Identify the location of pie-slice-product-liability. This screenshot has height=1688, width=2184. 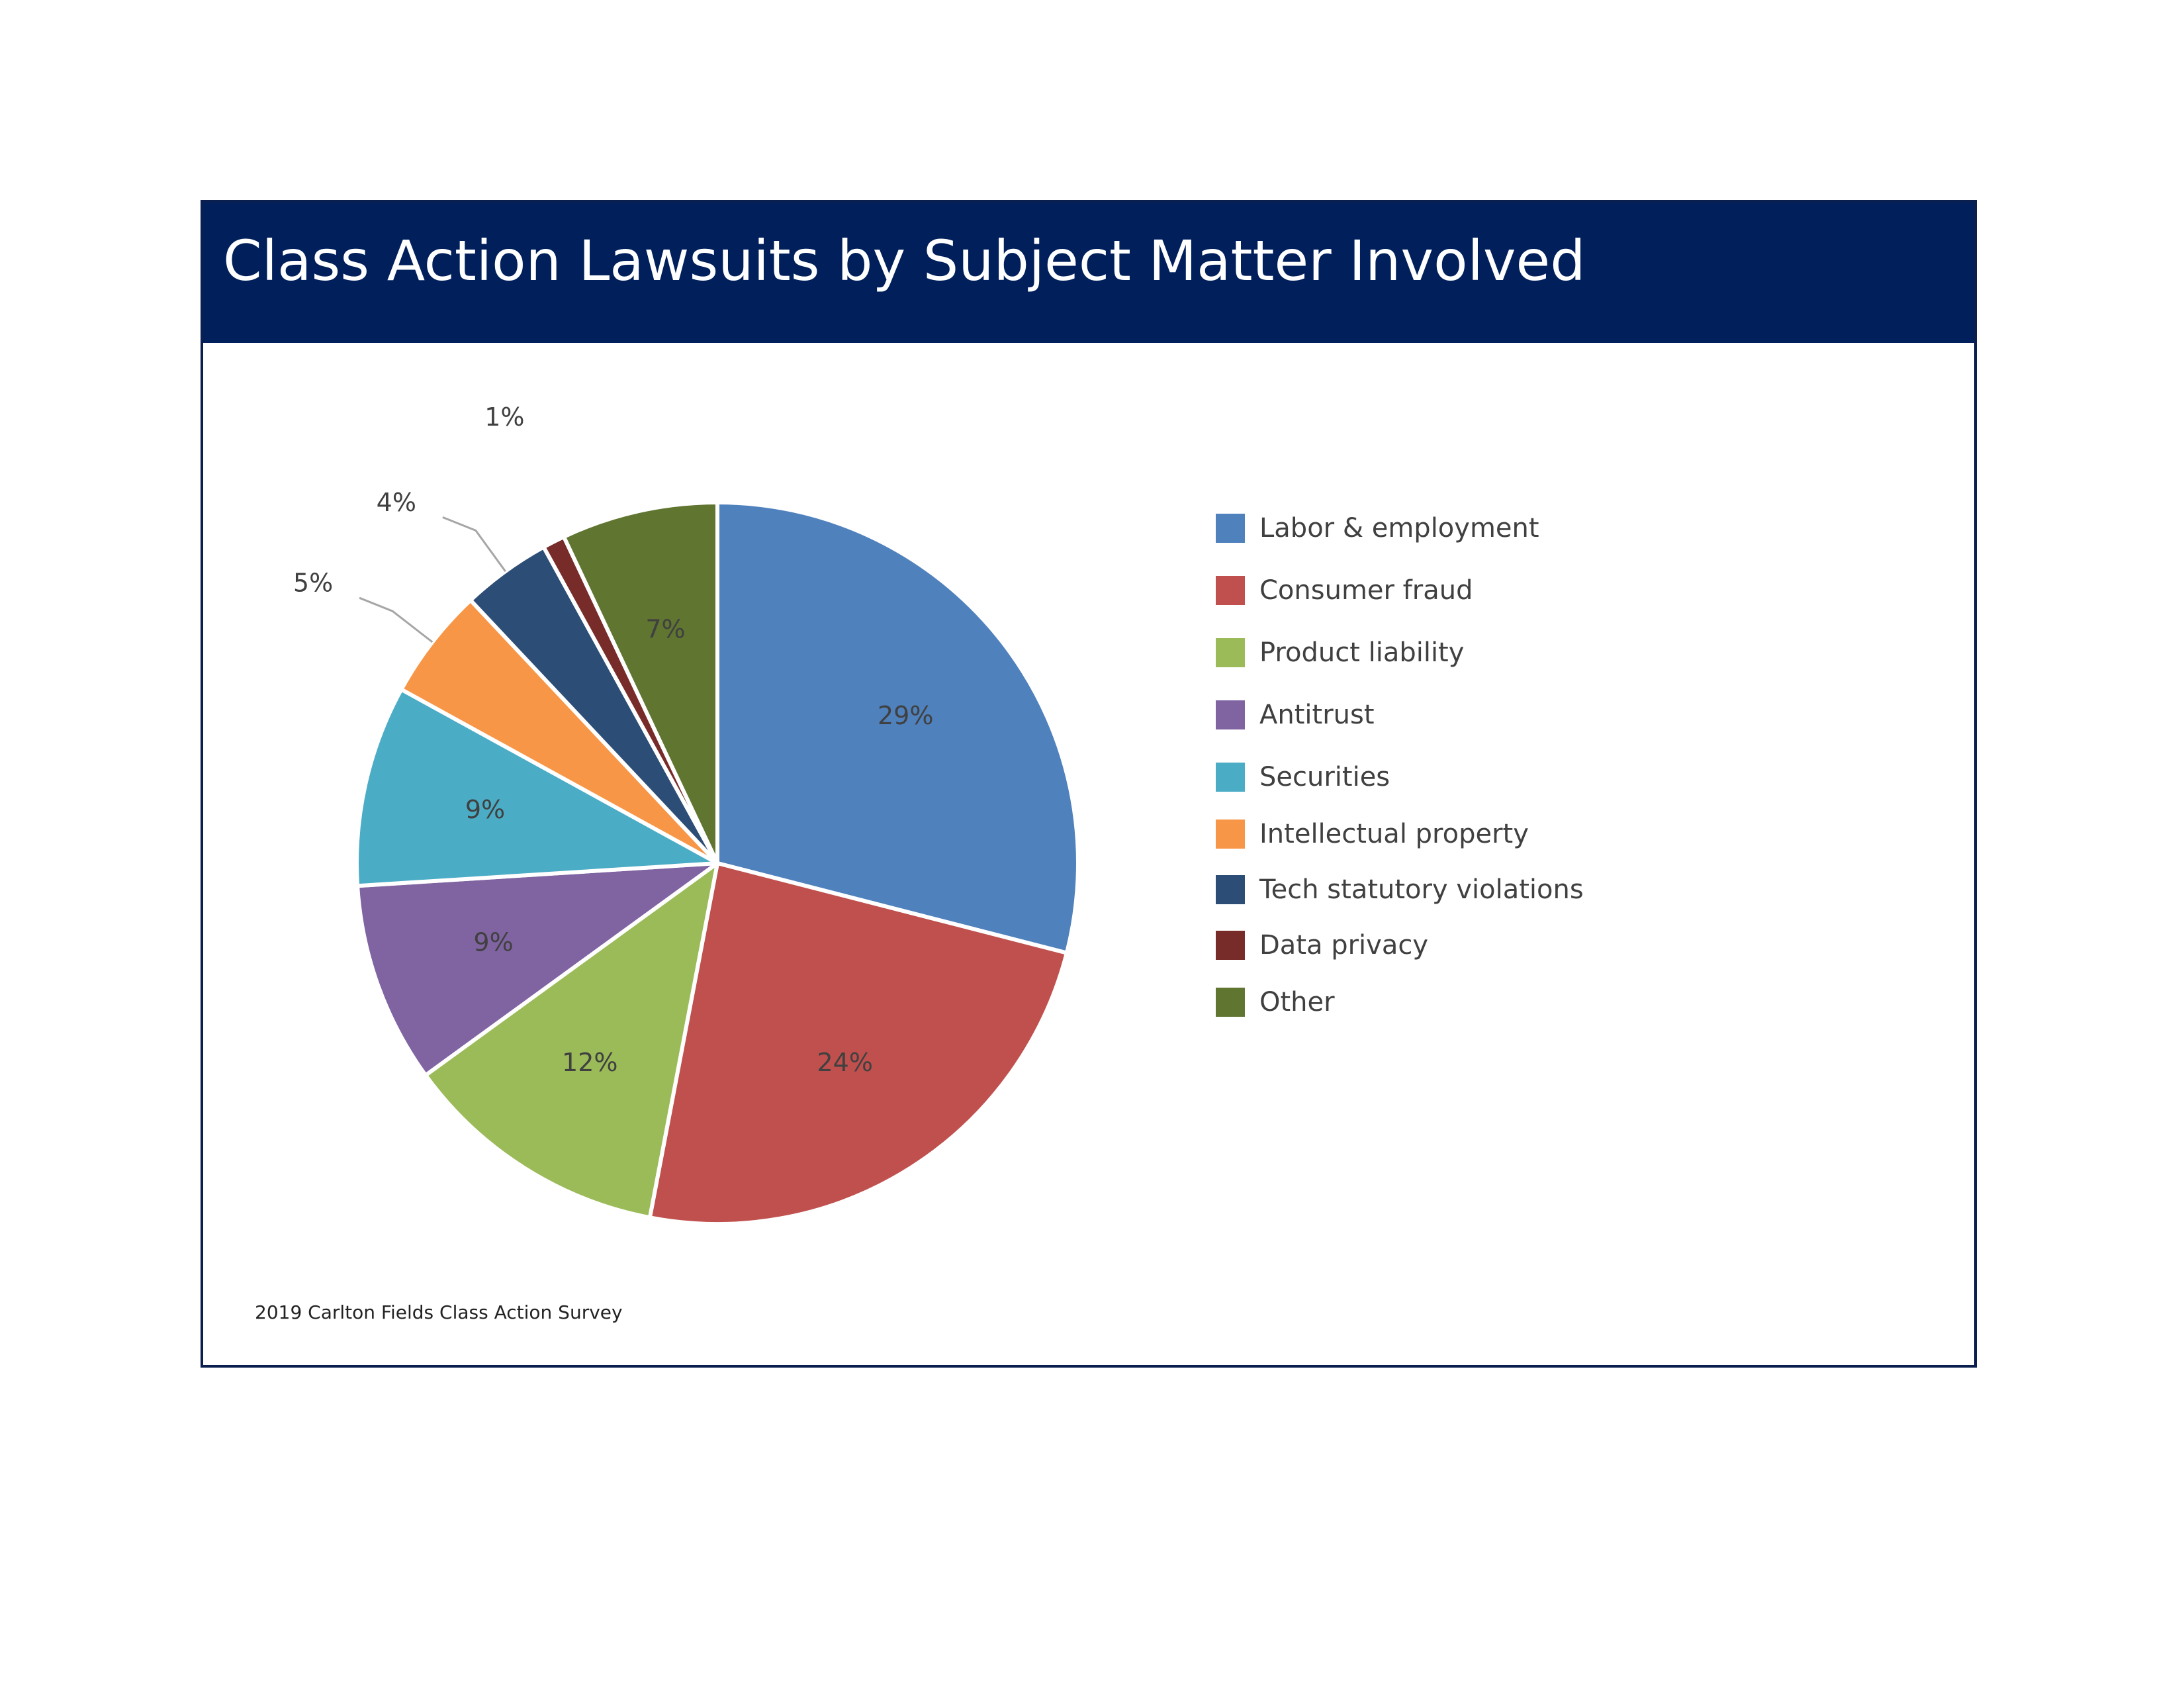
(571, 1040).